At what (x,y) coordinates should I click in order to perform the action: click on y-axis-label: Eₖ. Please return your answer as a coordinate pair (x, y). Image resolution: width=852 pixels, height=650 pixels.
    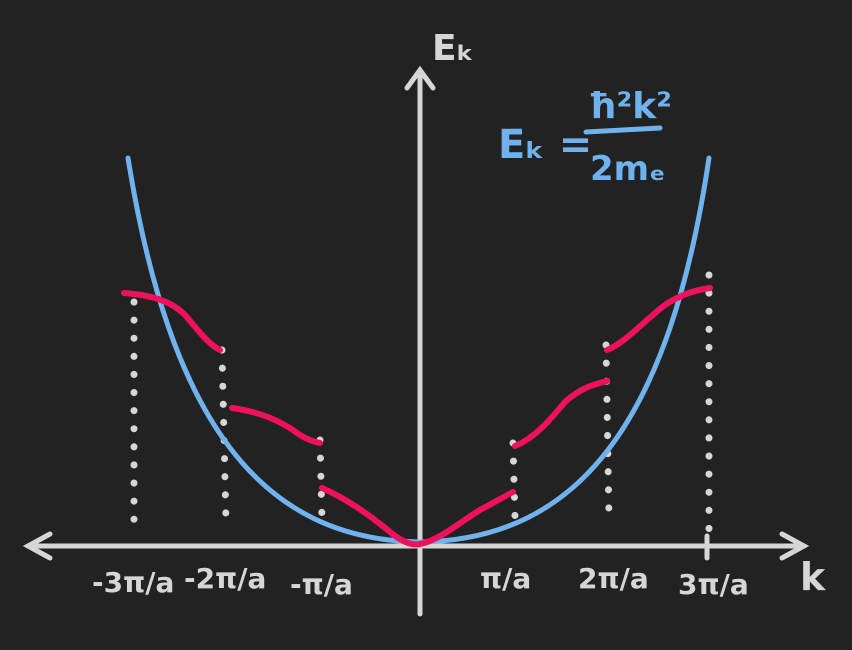
    Looking at the image, I should click on (453, 48).